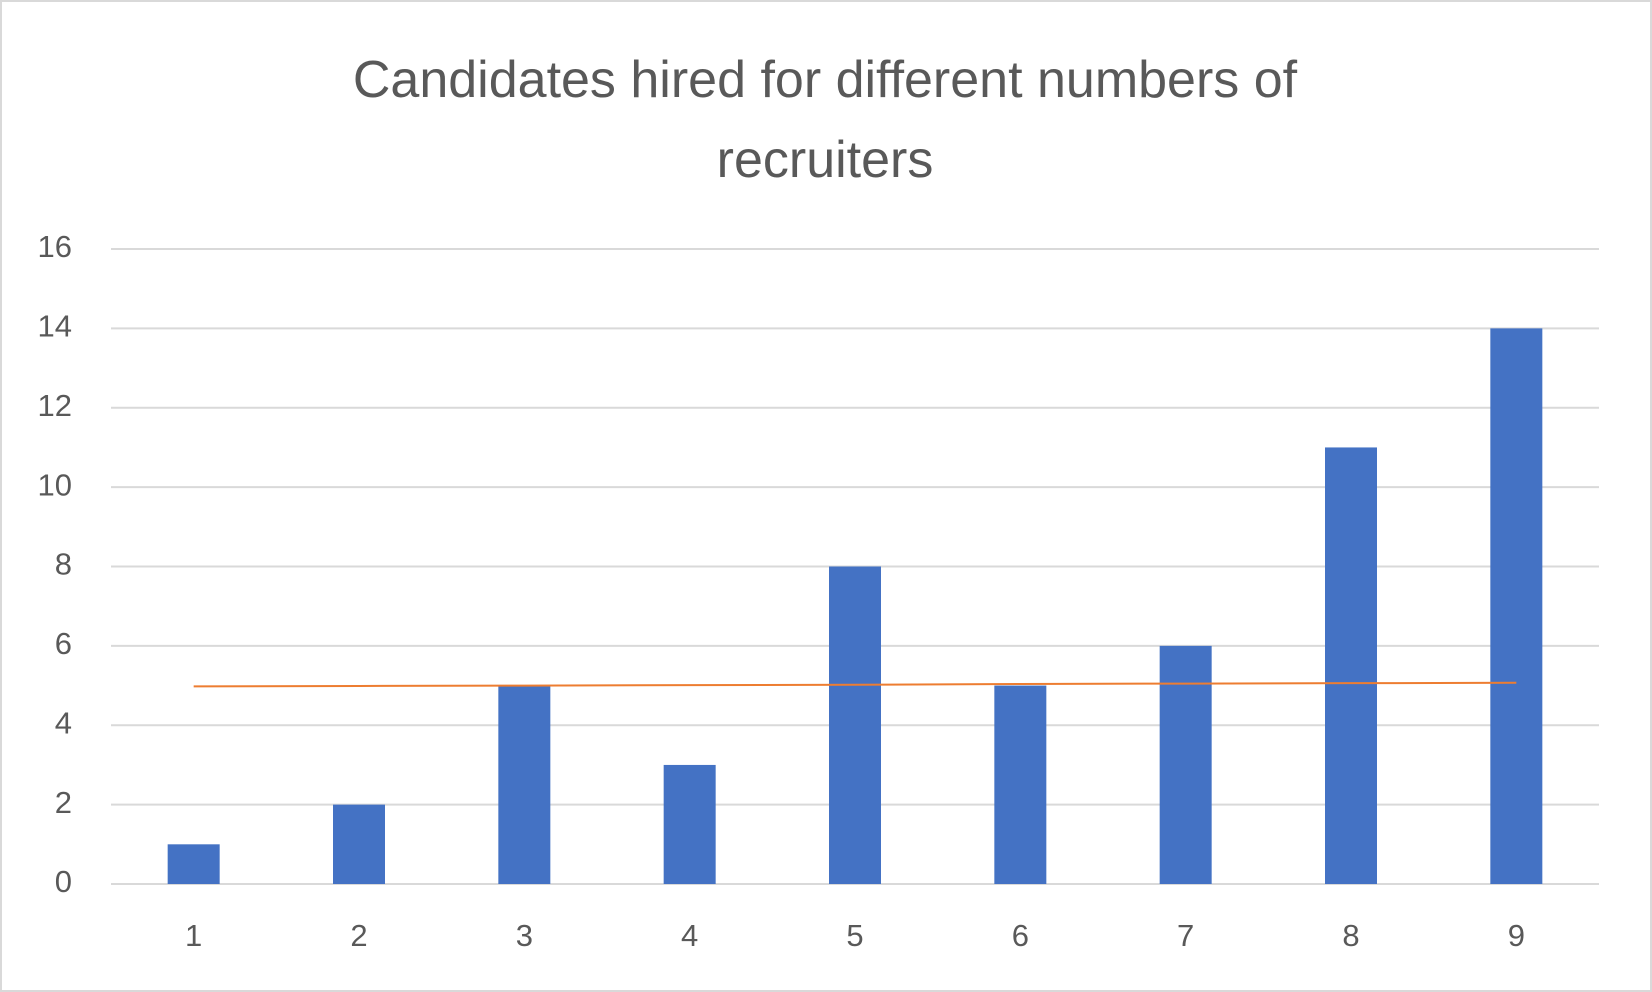  I want to click on y-tick-label: 4, so click(63, 722).